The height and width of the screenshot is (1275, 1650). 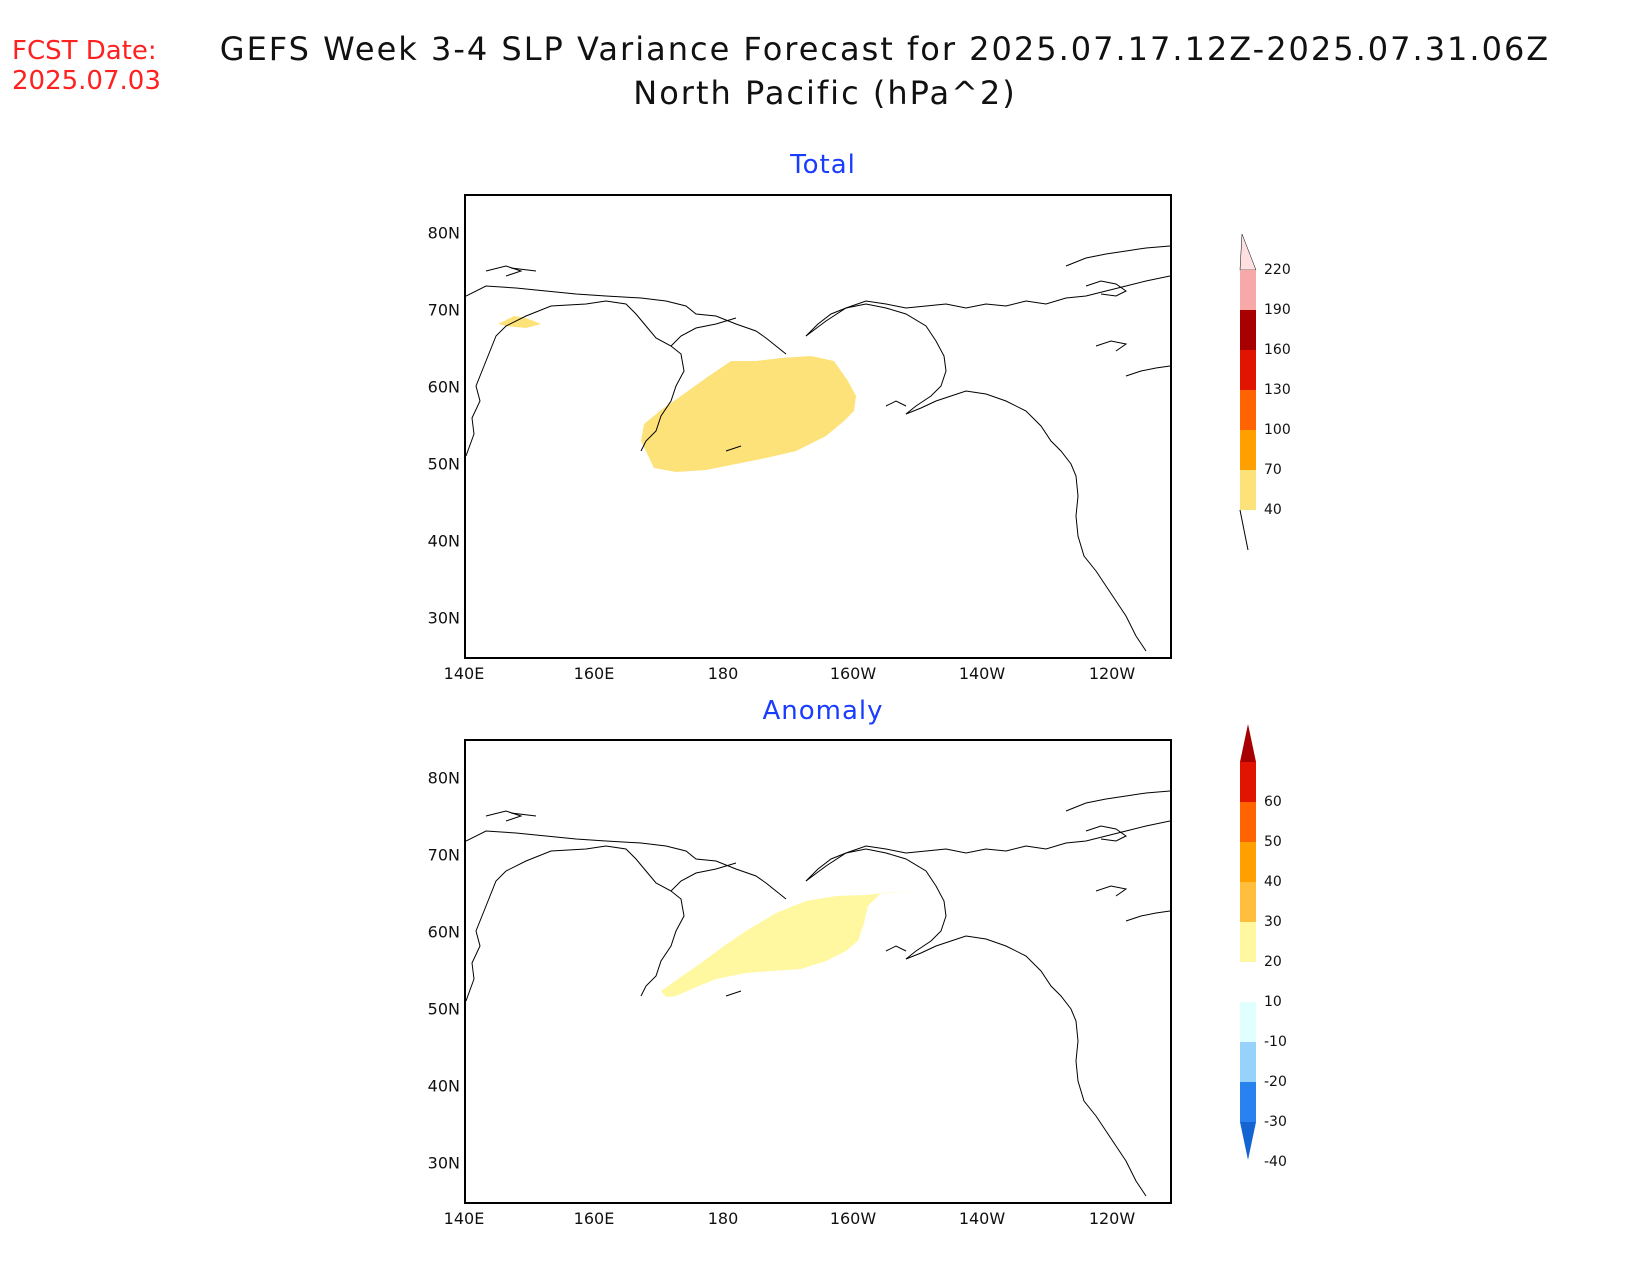 I want to click on colorbar-tick-label: 220, so click(x=1277, y=270).